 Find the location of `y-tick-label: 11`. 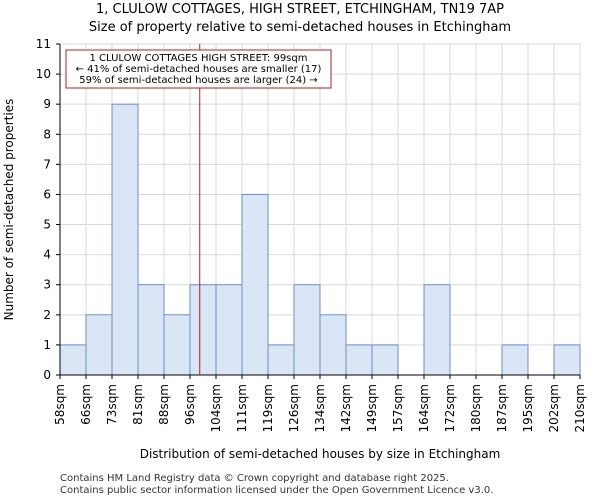

y-tick-label: 11 is located at coordinates (43, 44).